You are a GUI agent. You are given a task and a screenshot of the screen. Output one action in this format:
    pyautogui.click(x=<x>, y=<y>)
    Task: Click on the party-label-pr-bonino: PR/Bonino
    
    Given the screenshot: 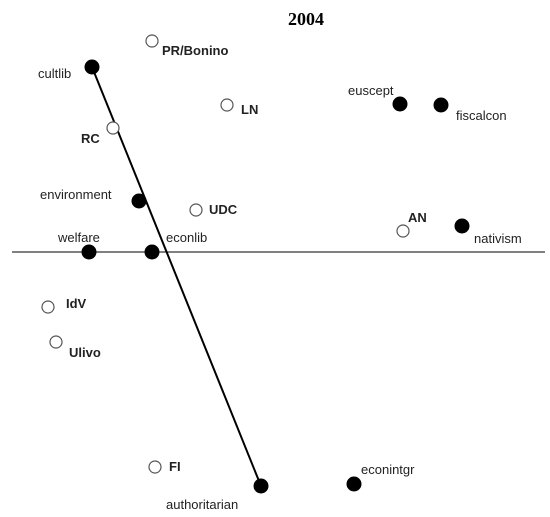 What is the action you would take?
    pyautogui.click(x=195, y=50)
    